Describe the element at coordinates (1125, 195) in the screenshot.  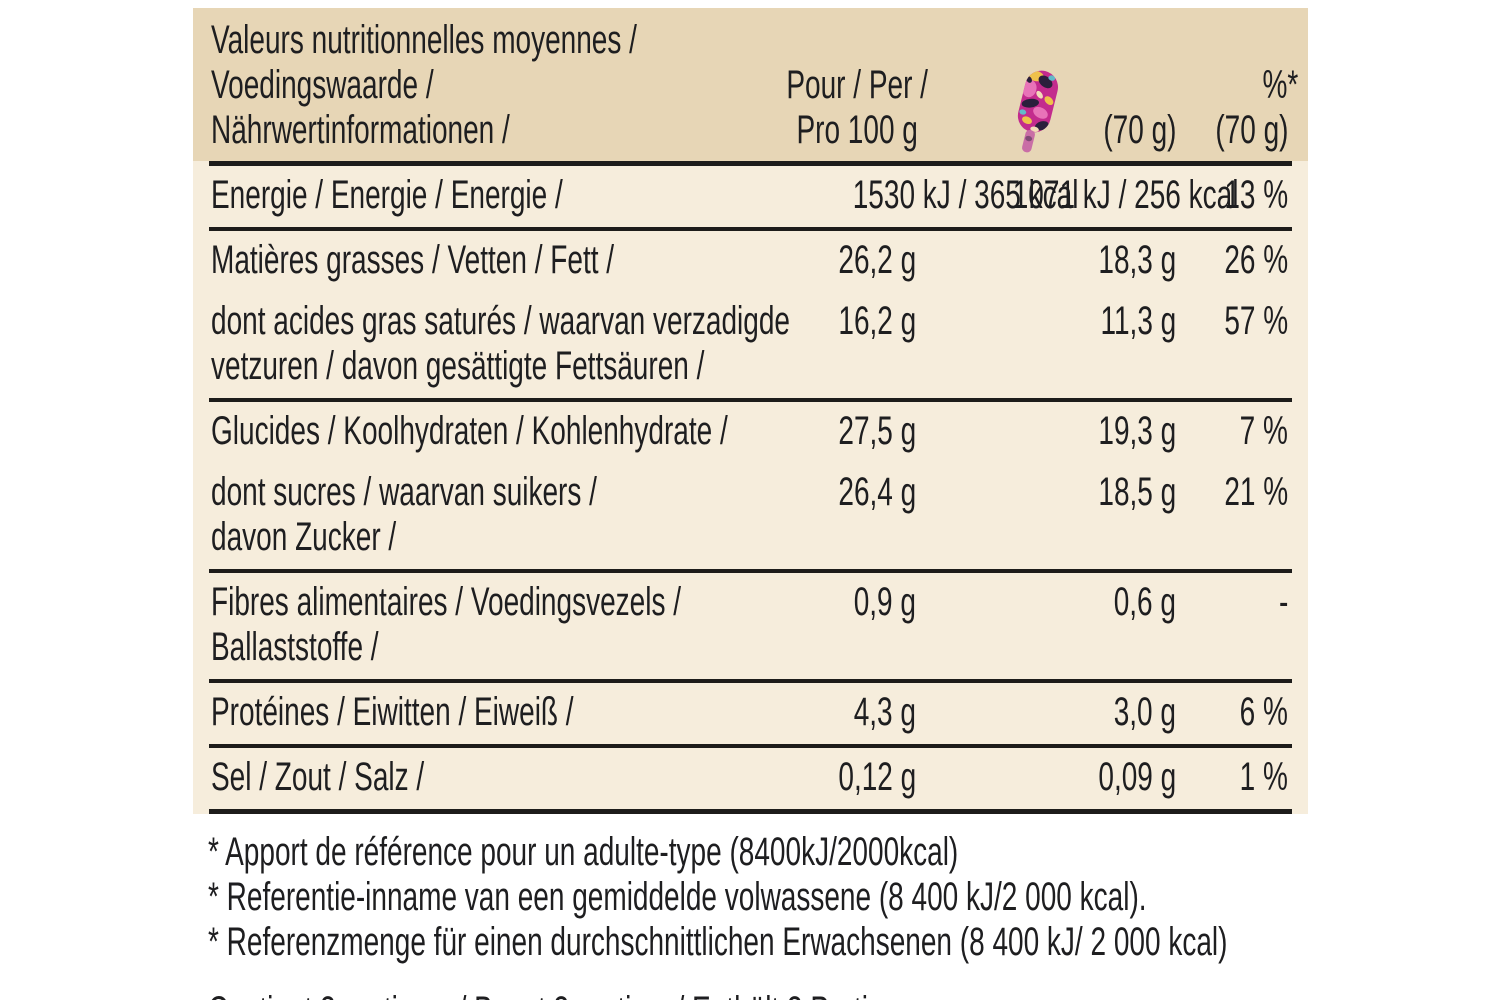
I see `value-per-portion: 1071 kJ / 256 kcal` at that location.